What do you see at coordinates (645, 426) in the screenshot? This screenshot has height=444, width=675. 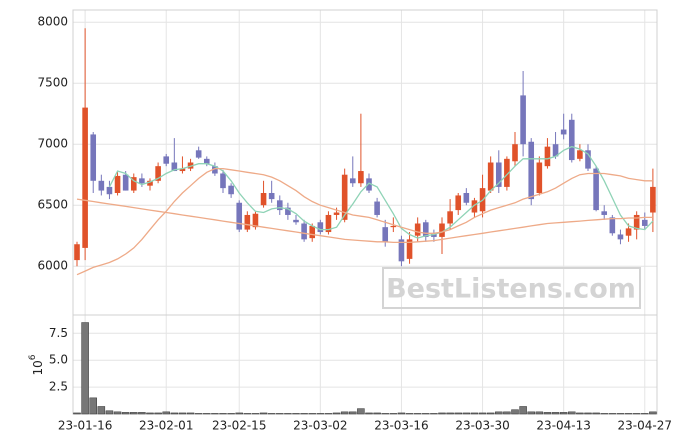 I see `x-tick-label: 23-04-27` at bounding box center [645, 426].